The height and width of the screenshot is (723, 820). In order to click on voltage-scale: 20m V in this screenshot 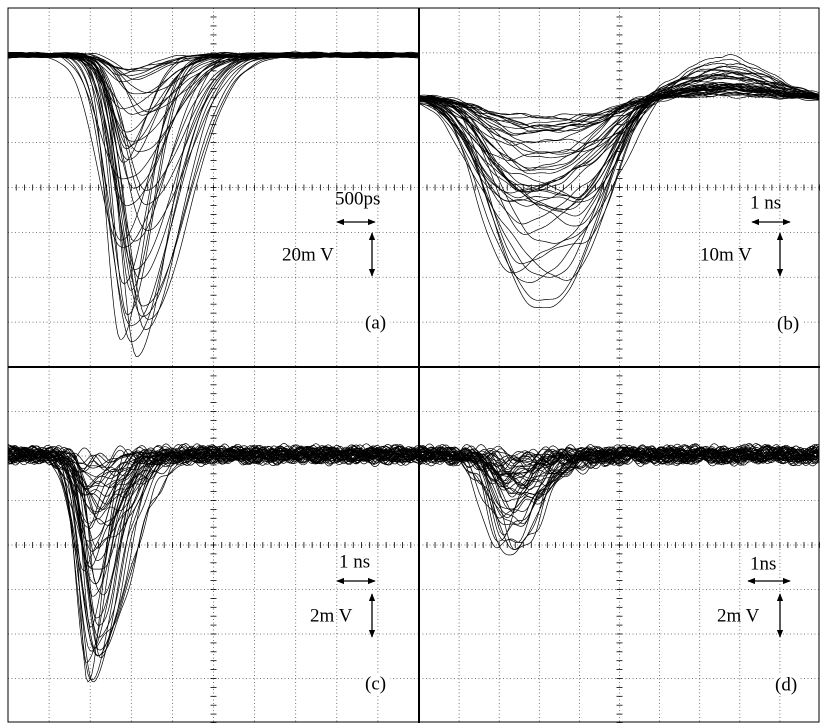, I will do `click(308, 254)`.